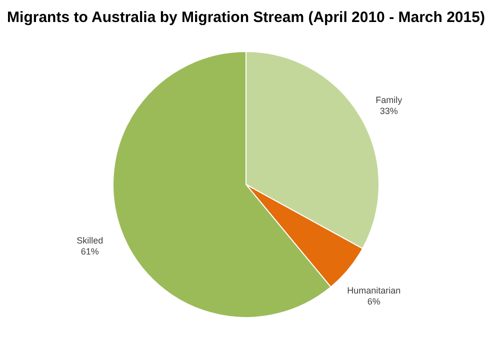 This screenshot has width=492, height=337. Describe the element at coordinates (389, 111) in the screenshot. I see `data-label: 33%` at that location.